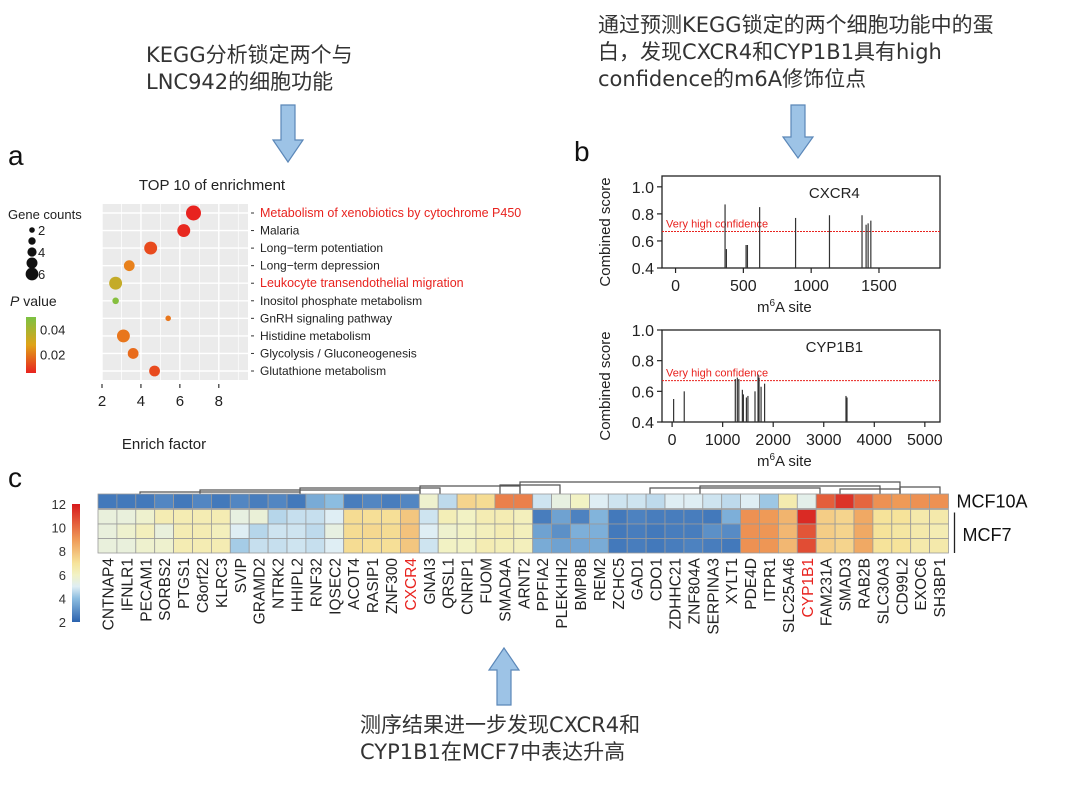  What do you see at coordinates (62, 575) in the screenshot?
I see `colorbar-tick-label: 6` at bounding box center [62, 575].